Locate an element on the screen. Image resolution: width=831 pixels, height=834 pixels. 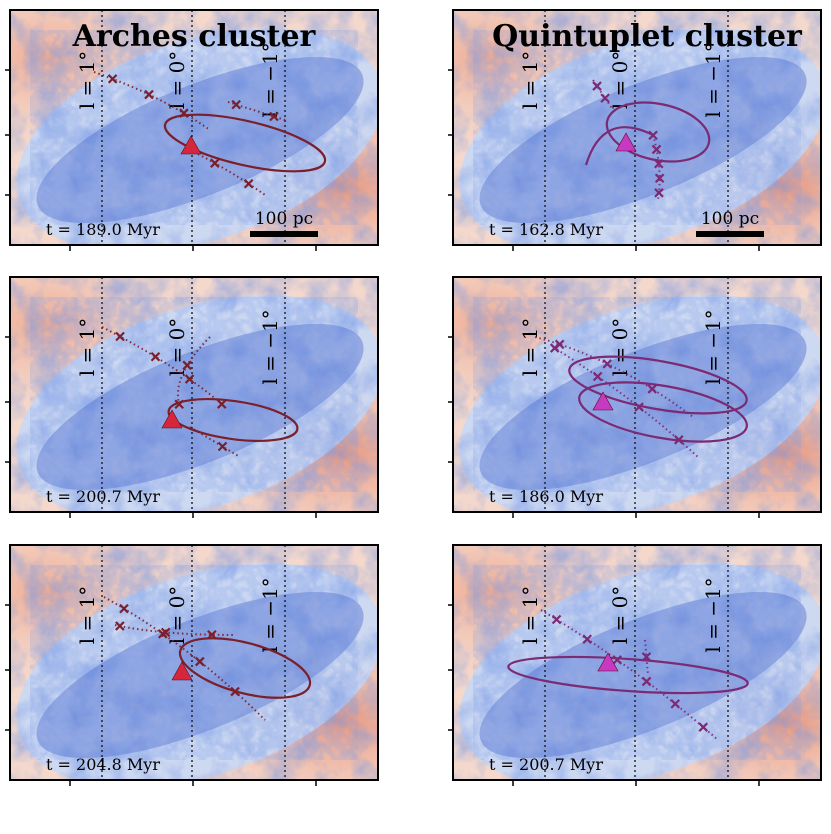
column-title: Arches cluster is located at coordinates (194, 36).